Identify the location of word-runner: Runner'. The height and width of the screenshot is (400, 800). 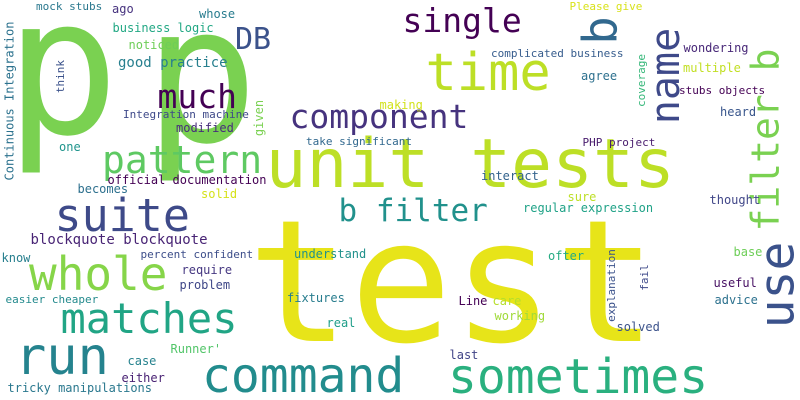
(196, 349).